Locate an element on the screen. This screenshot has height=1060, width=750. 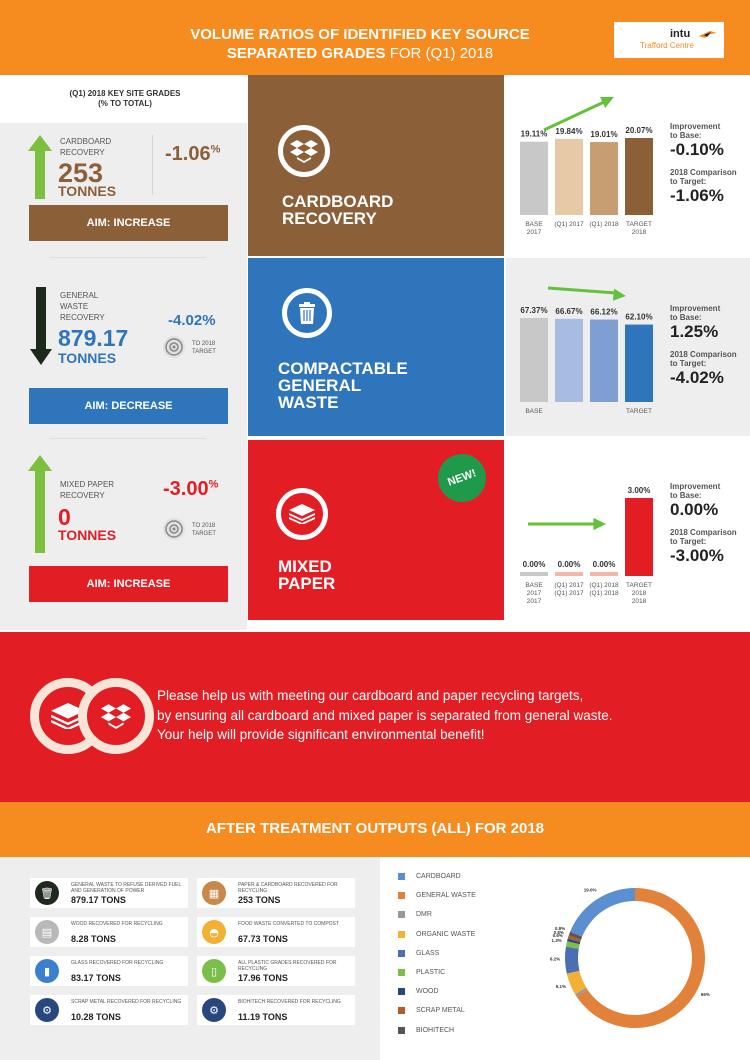
donut-slice-label: 5.1% is located at coordinates (561, 986).